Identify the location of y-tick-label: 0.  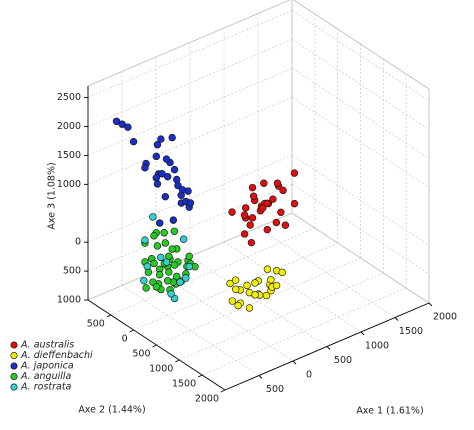
(125, 339).